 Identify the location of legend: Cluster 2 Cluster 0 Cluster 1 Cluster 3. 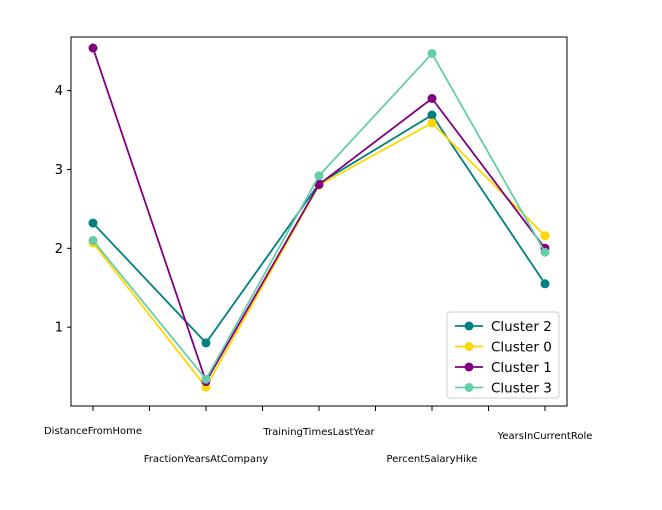
(503, 355).